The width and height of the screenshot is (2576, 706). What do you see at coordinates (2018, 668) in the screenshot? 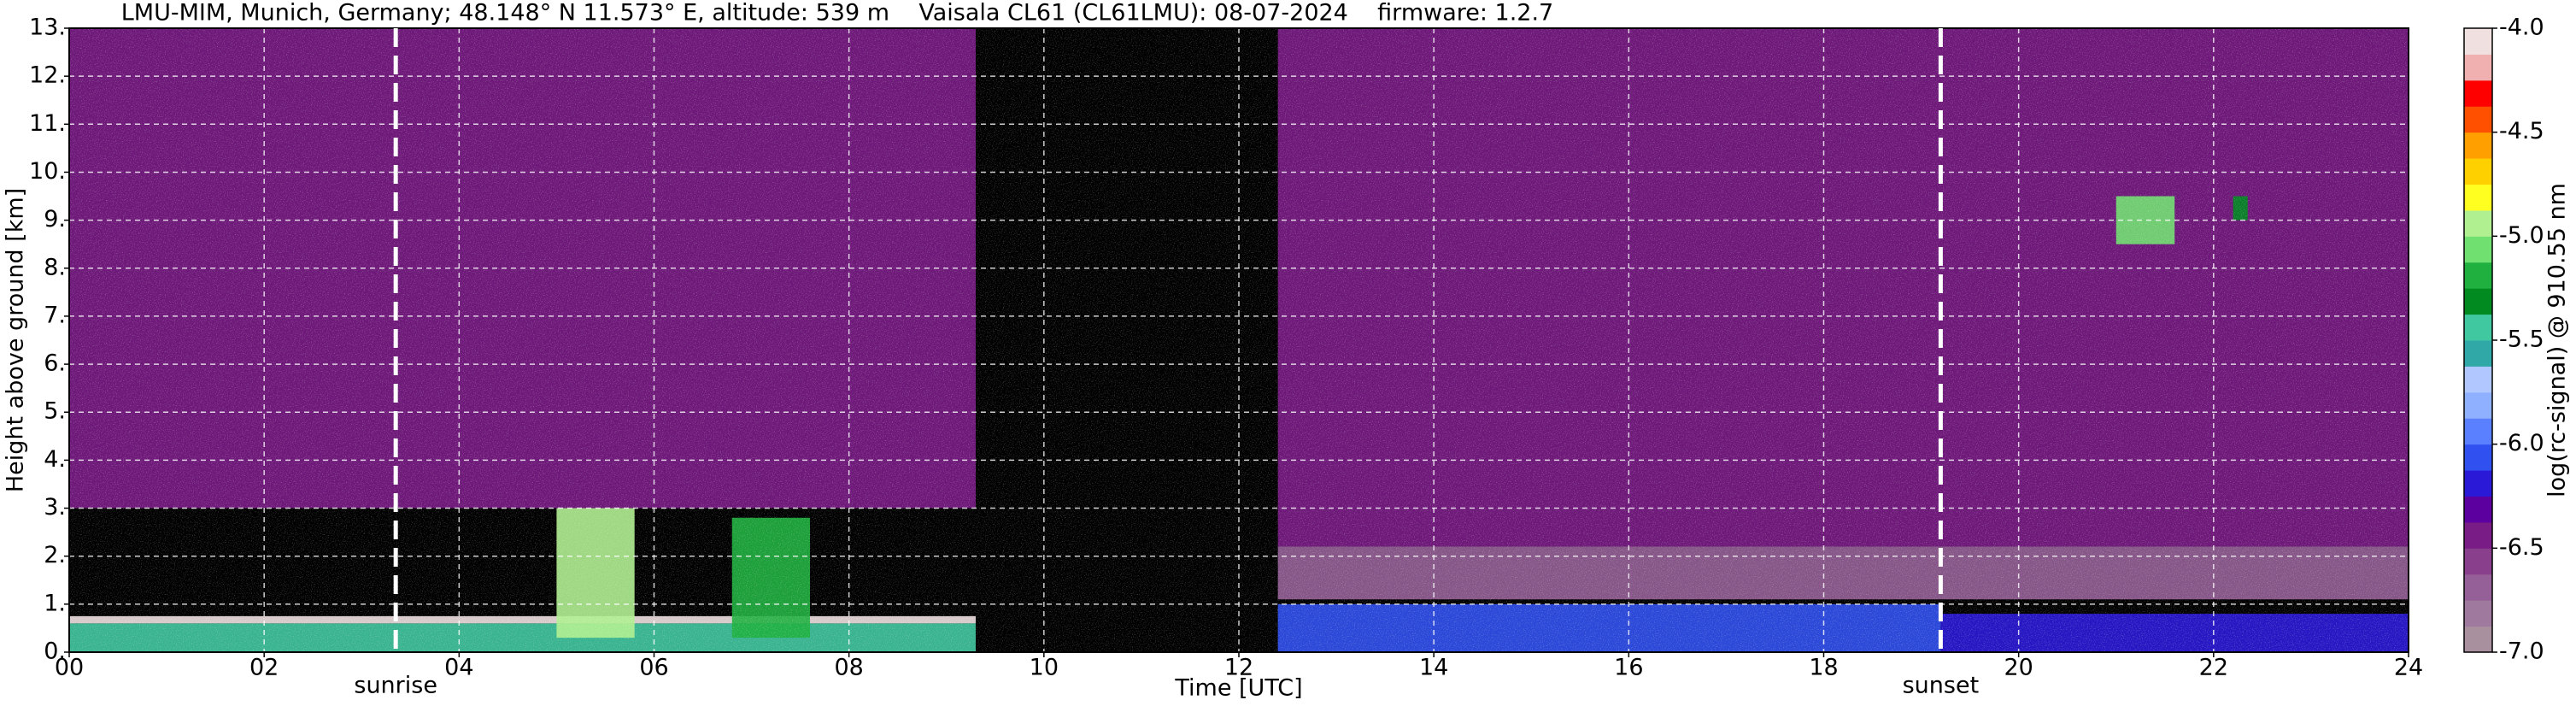
I see `x-tick-label: 20` at bounding box center [2018, 668].